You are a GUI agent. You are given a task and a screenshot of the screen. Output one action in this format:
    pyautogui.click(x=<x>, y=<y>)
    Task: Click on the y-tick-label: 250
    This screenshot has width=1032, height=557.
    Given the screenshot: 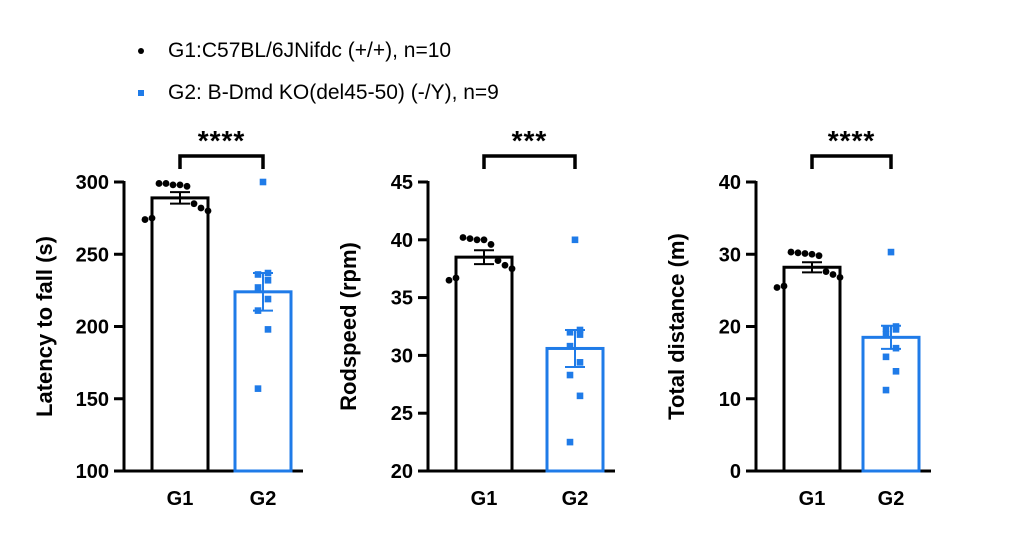 What is the action you would take?
    pyautogui.click(x=92, y=255)
    